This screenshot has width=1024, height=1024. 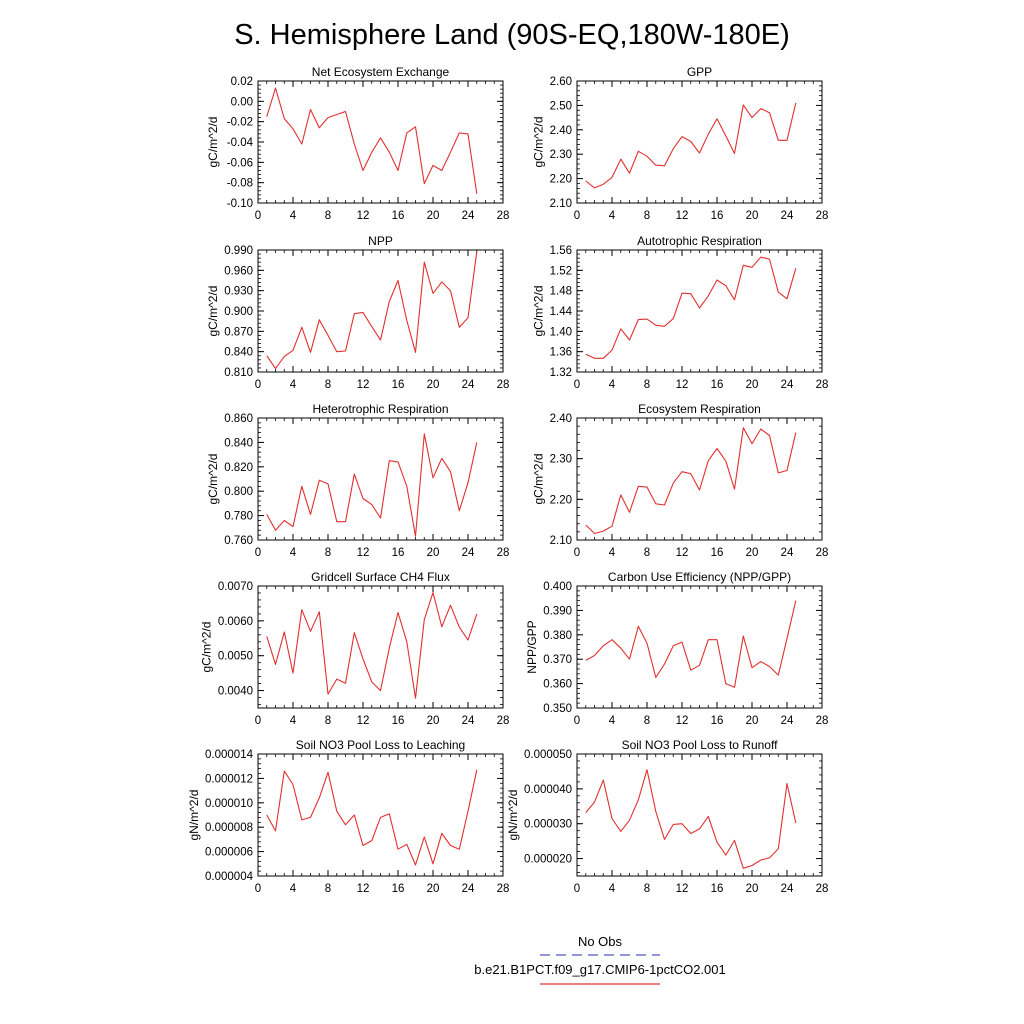 What do you see at coordinates (561, 131) in the screenshot?
I see `y-tick-label: 2.40` at bounding box center [561, 131].